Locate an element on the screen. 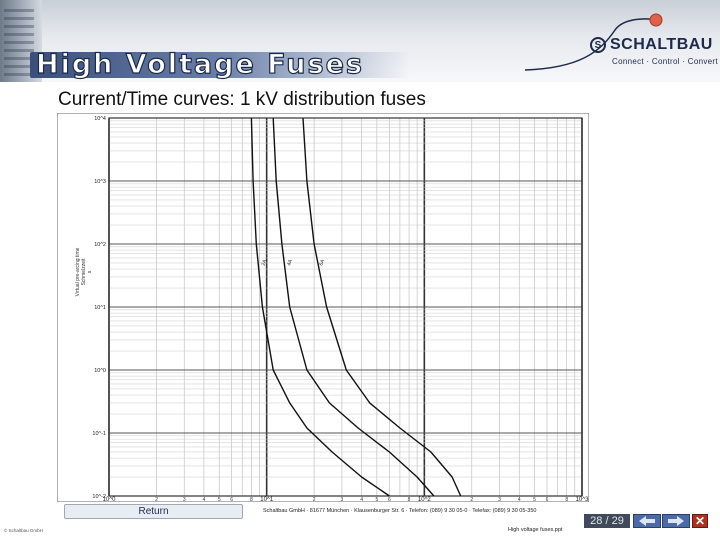 This screenshot has height=540, width=720. y-major-tick-label: 10^-2 is located at coordinates (99, 497).